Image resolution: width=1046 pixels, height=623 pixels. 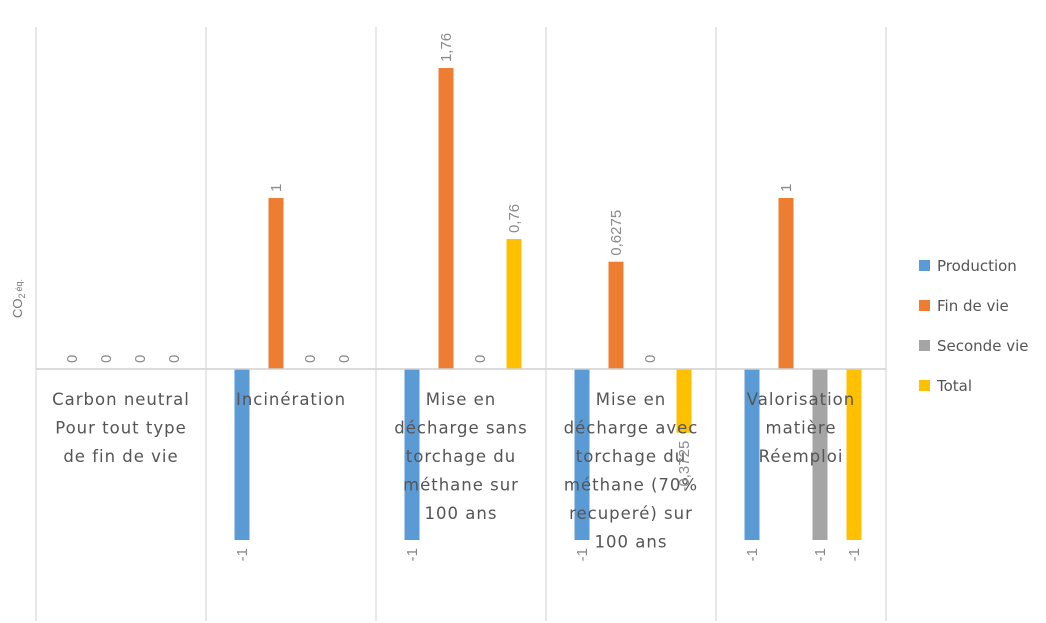 I want to click on y-axis-title: CO2éq., so click(x=18, y=298).